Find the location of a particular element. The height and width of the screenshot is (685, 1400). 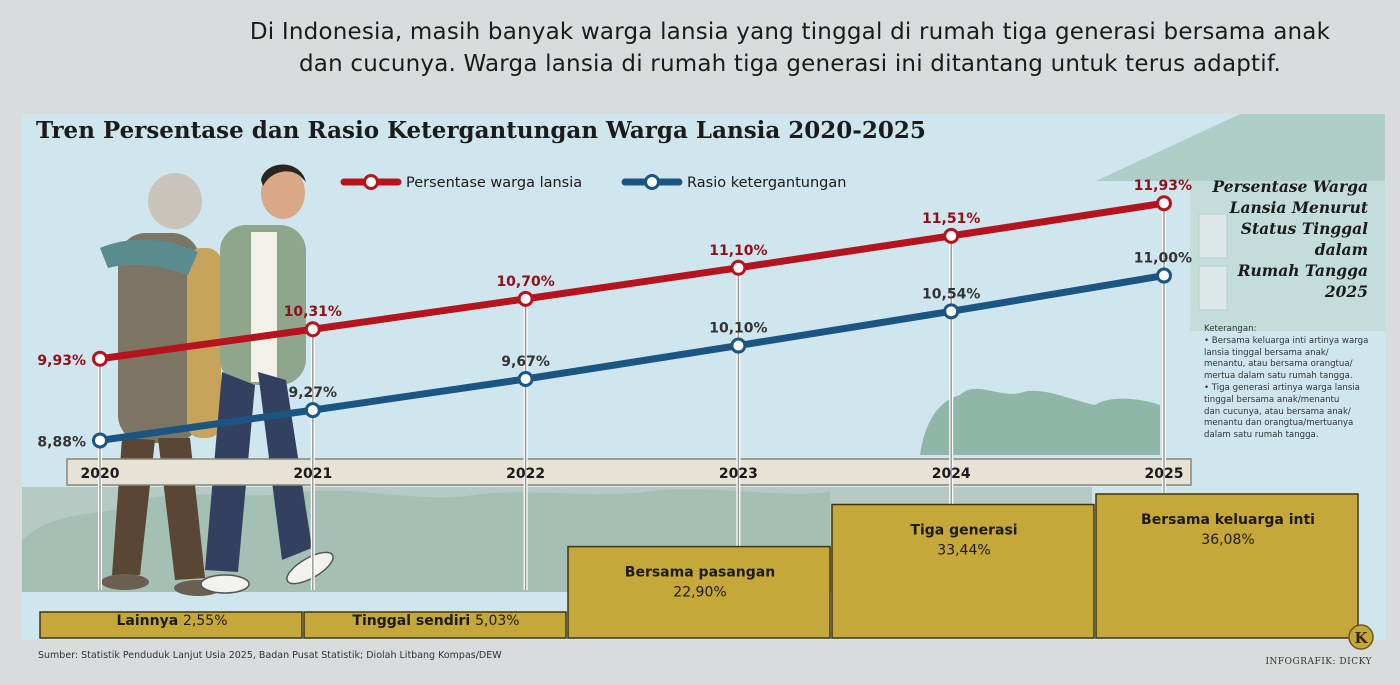

bar-category: Bersama keluarga inti is located at coordinates (1228, 520).